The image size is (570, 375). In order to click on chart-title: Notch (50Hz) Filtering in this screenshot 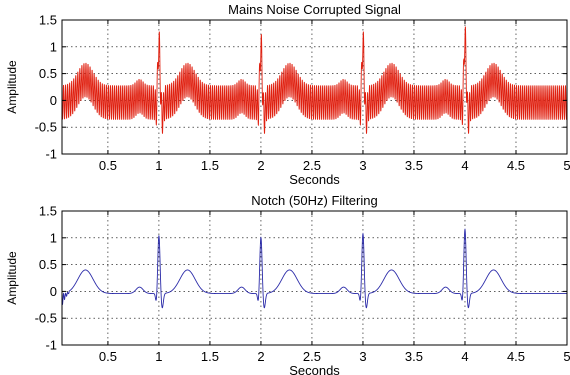, I will do `click(314, 200)`.